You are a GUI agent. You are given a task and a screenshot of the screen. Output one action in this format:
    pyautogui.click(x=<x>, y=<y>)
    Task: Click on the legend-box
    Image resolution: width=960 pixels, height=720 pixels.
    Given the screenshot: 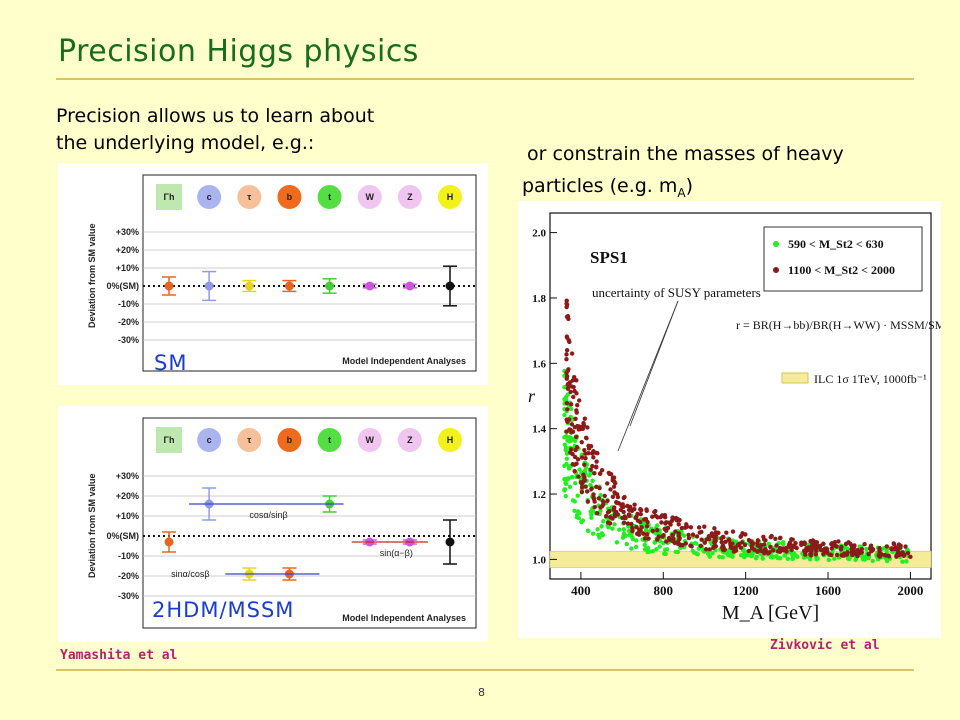 What is the action you would take?
    pyautogui.click(x=843, y=259)
    